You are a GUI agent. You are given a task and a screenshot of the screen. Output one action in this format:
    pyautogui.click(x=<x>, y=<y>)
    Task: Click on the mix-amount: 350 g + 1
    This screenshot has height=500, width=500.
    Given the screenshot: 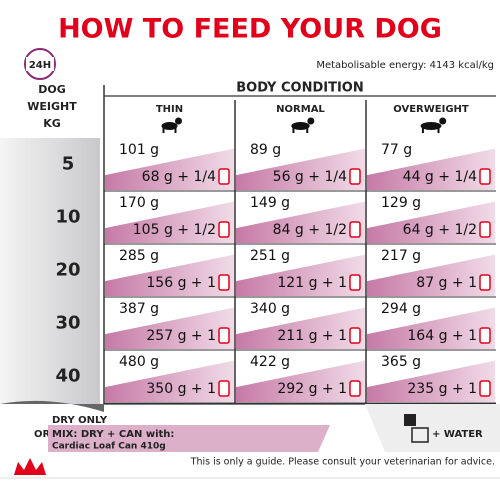 What is the action you would take?
    pyautogui.click(x=181, y=389)
    